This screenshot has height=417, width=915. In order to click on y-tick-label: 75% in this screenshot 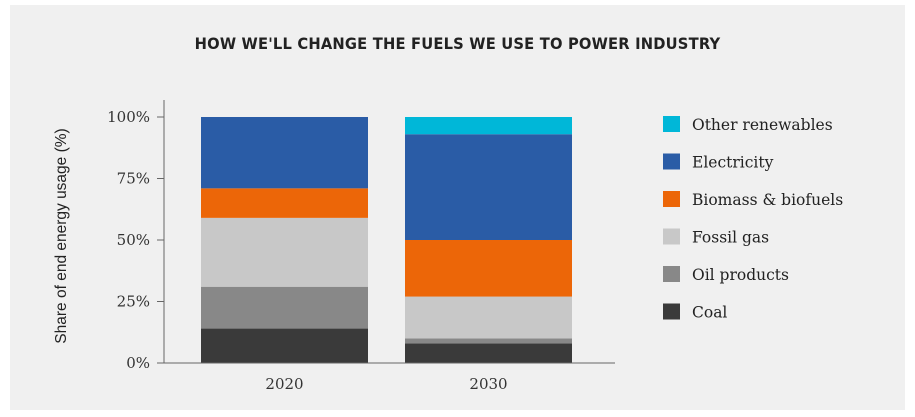, I will do `click(133, 179)`.